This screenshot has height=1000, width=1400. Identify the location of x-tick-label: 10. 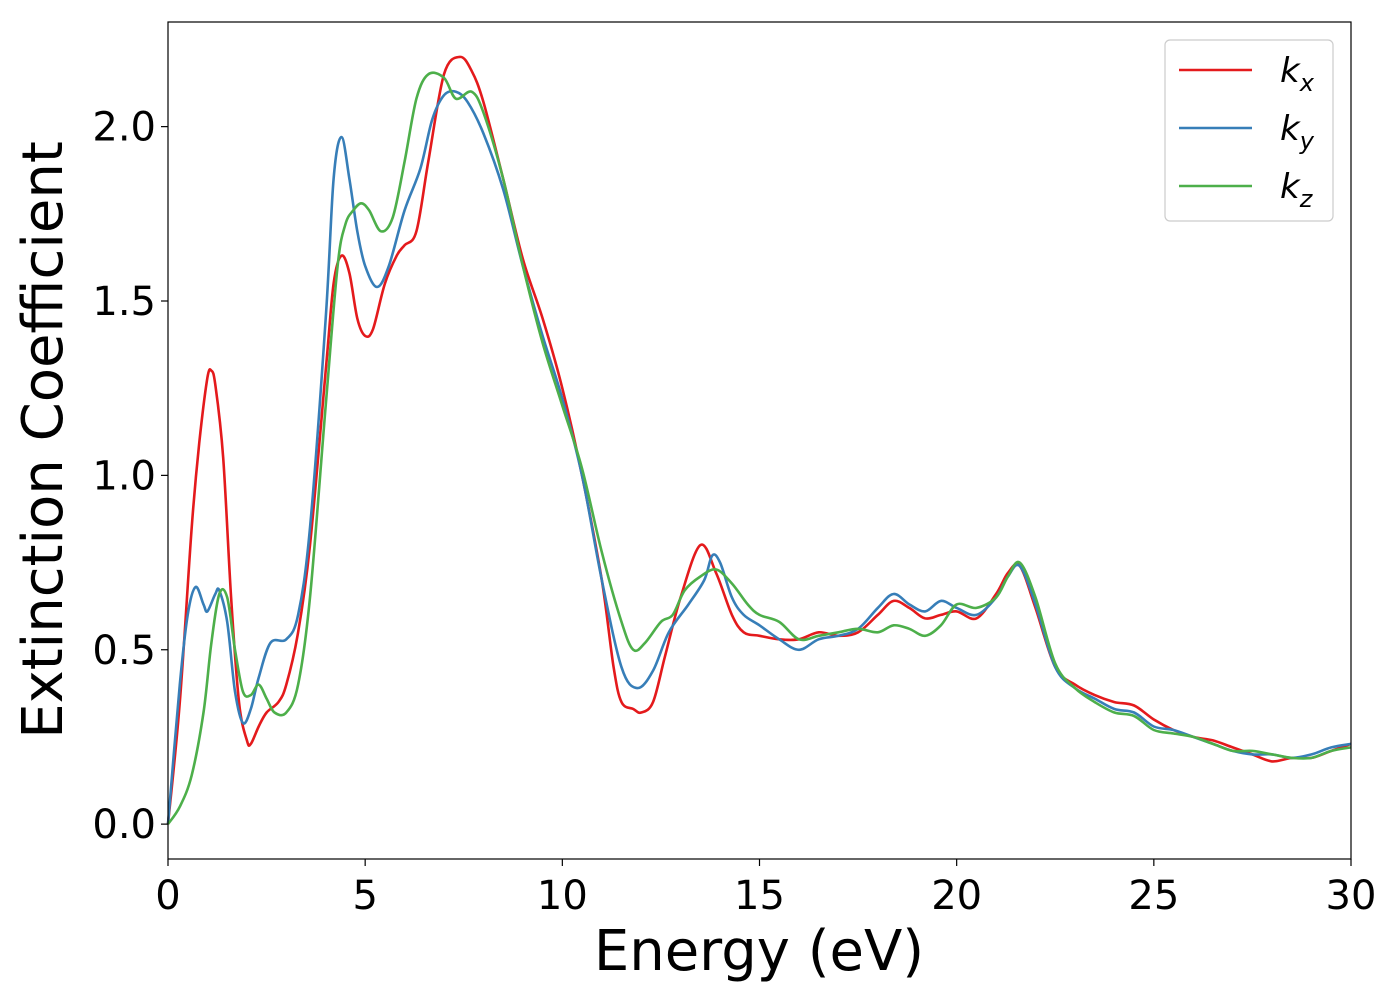
(562, 896).